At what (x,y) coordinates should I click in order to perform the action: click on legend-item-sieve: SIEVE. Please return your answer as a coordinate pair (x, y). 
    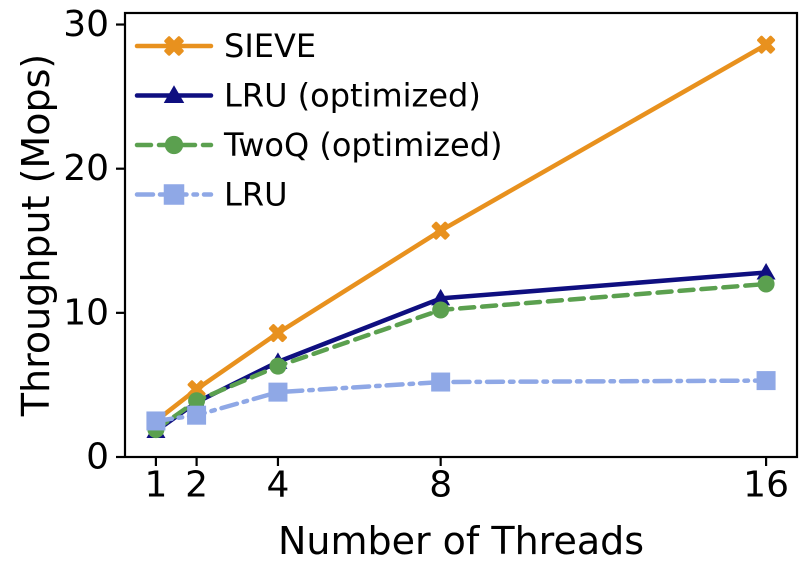
    Looking at the image, I should click on (225, 46).